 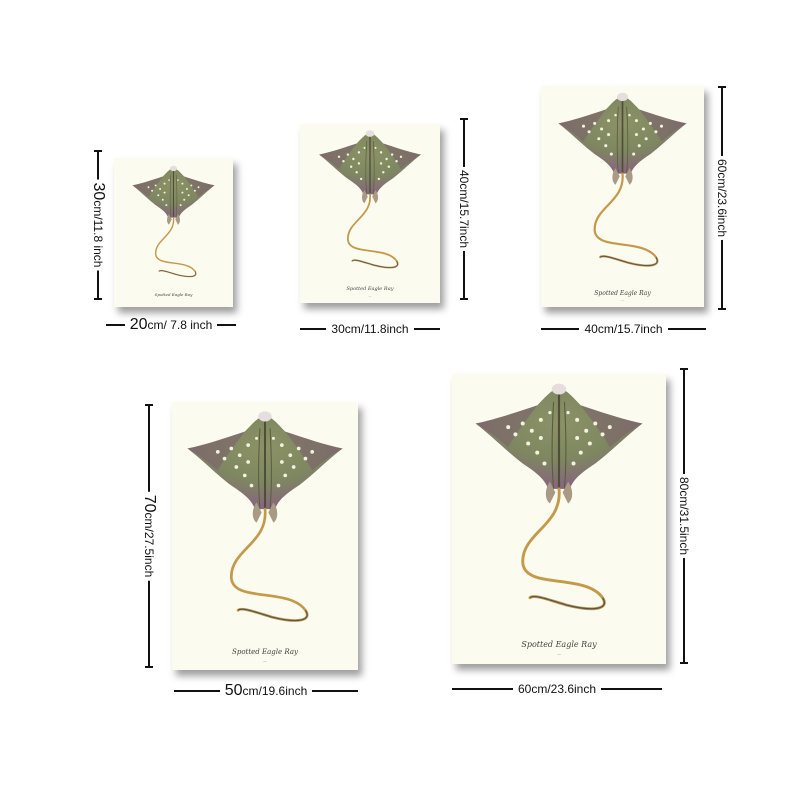 What do you see at coordinates (376, 329) in the screenshot?
I see `width-unit: cm/11.8inch` at bounding box center [376, 329].